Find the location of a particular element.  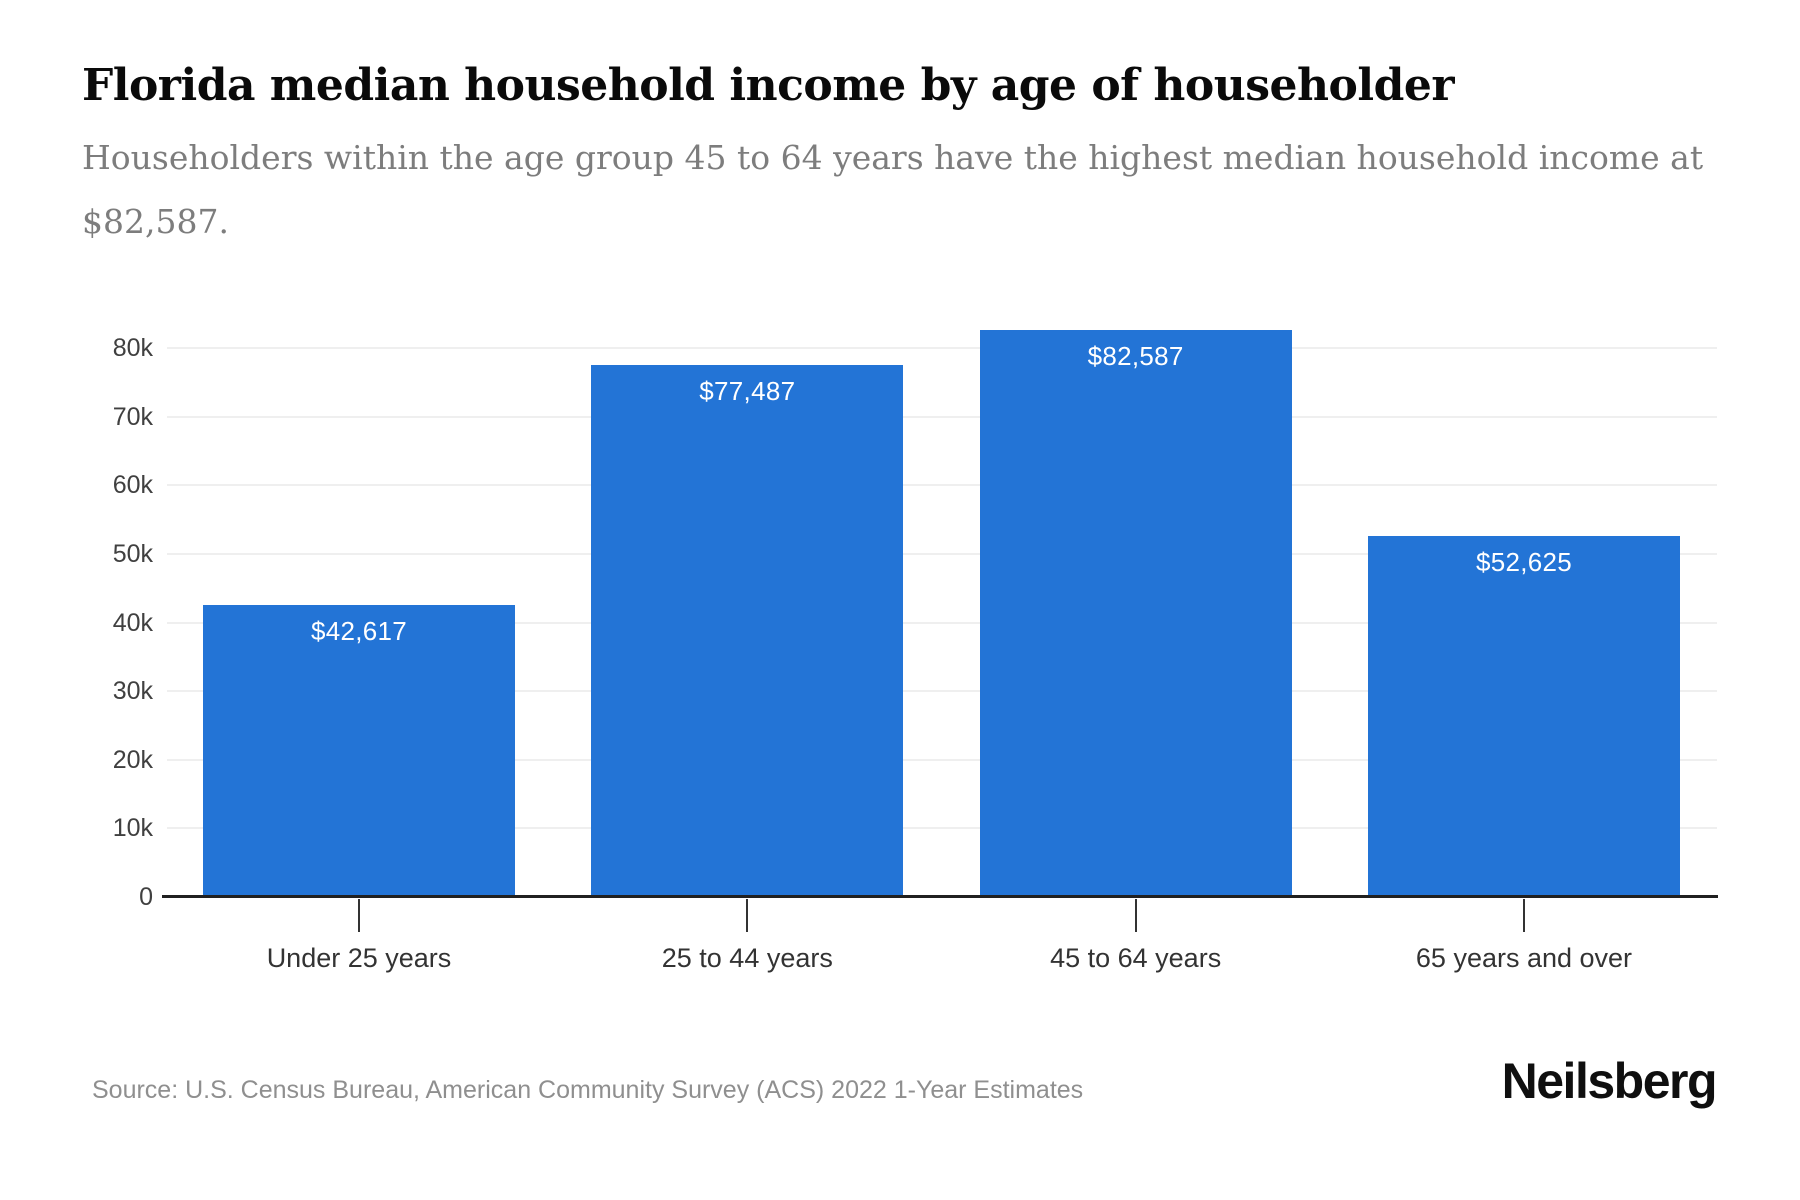

x-axis-tick-under-25-years is located at coordinates (359, 915).